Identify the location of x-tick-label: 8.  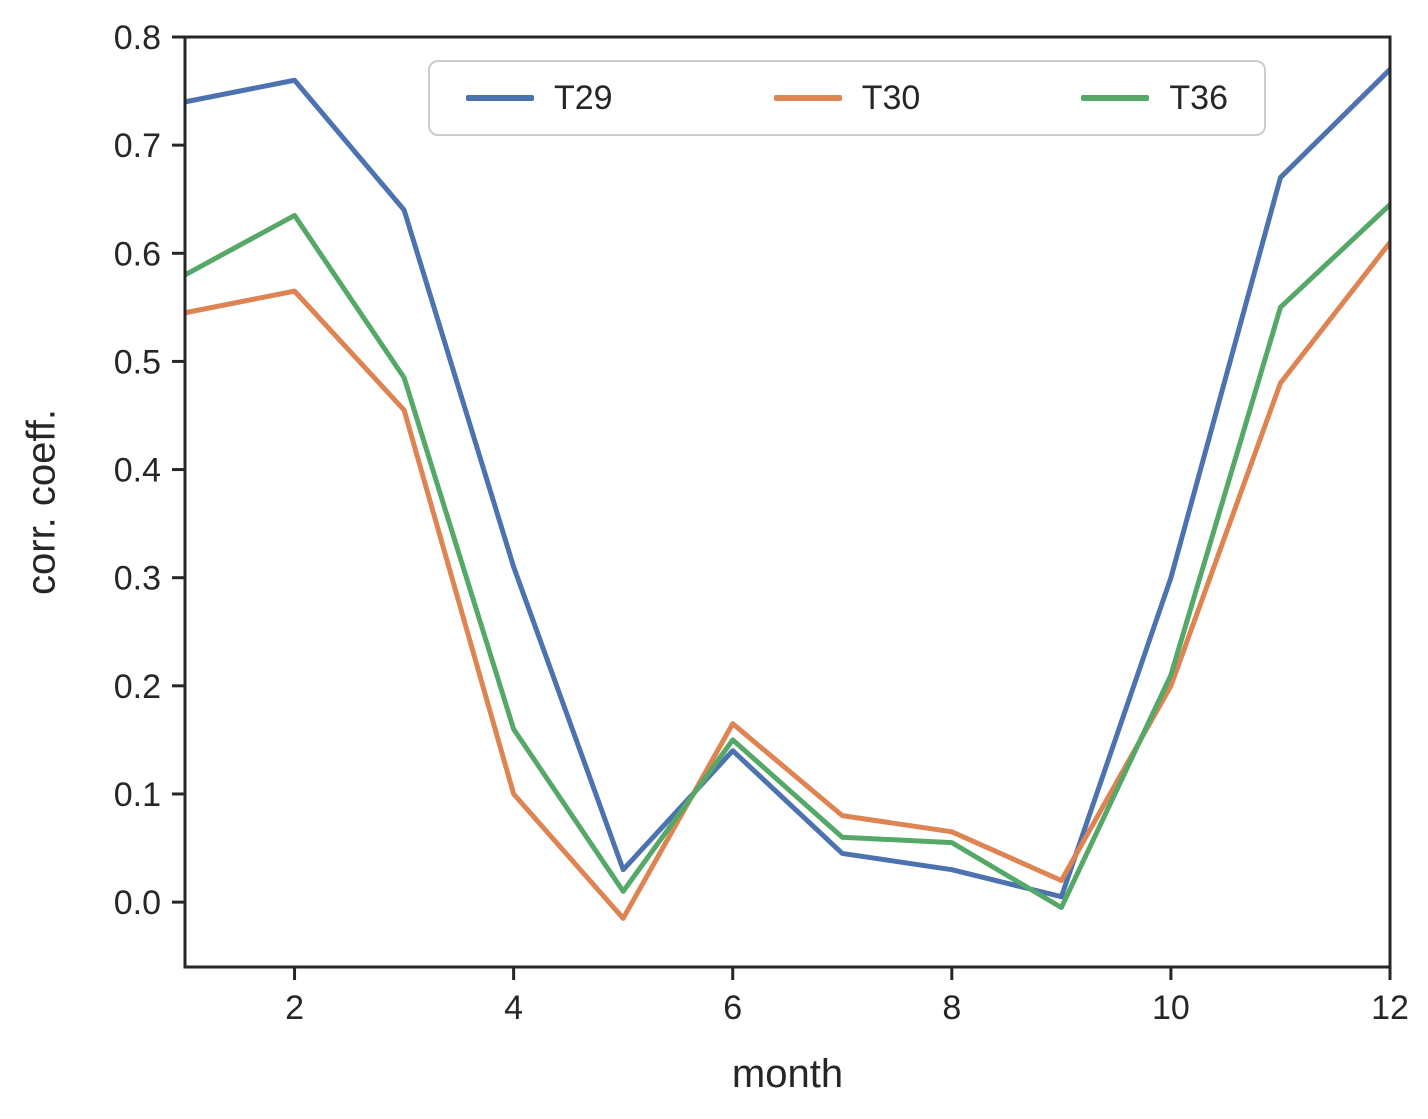
(951, 1008).